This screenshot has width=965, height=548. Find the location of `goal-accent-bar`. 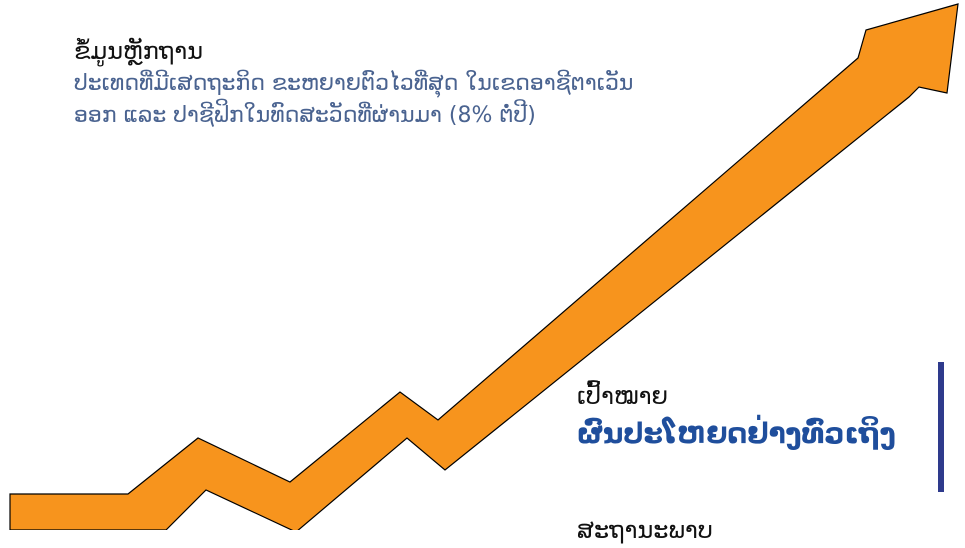

goal-accent-bar is located at coordinates (941, 427).